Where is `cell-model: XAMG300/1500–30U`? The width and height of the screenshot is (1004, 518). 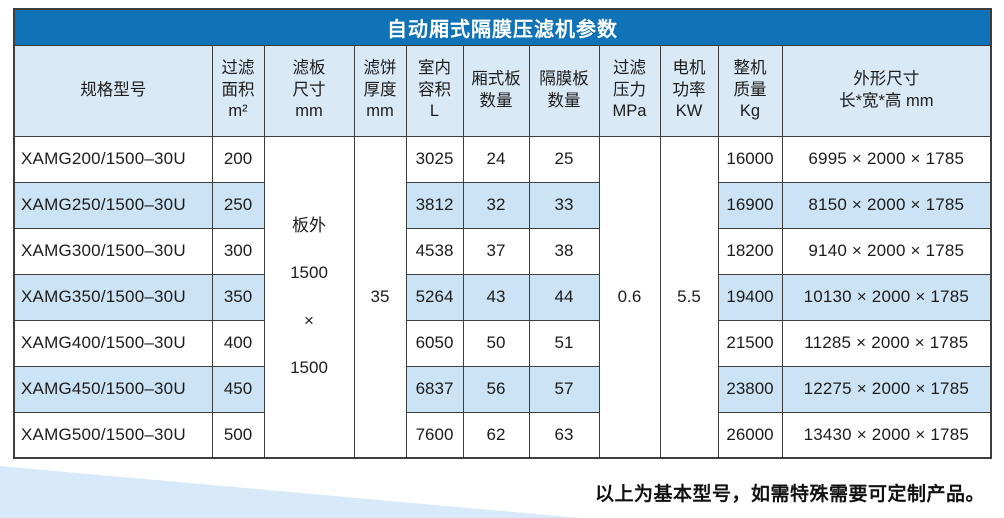 cell-model: XAMG300/1500–30U is located at coordinates (113, 251).